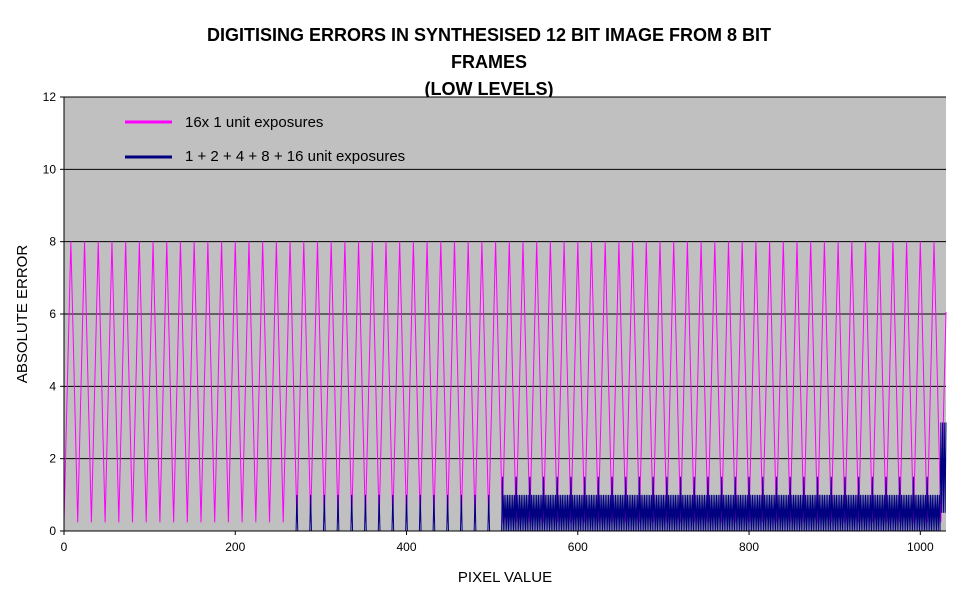  I want to click on y-tick-label-10: 10, so click(50, 169).